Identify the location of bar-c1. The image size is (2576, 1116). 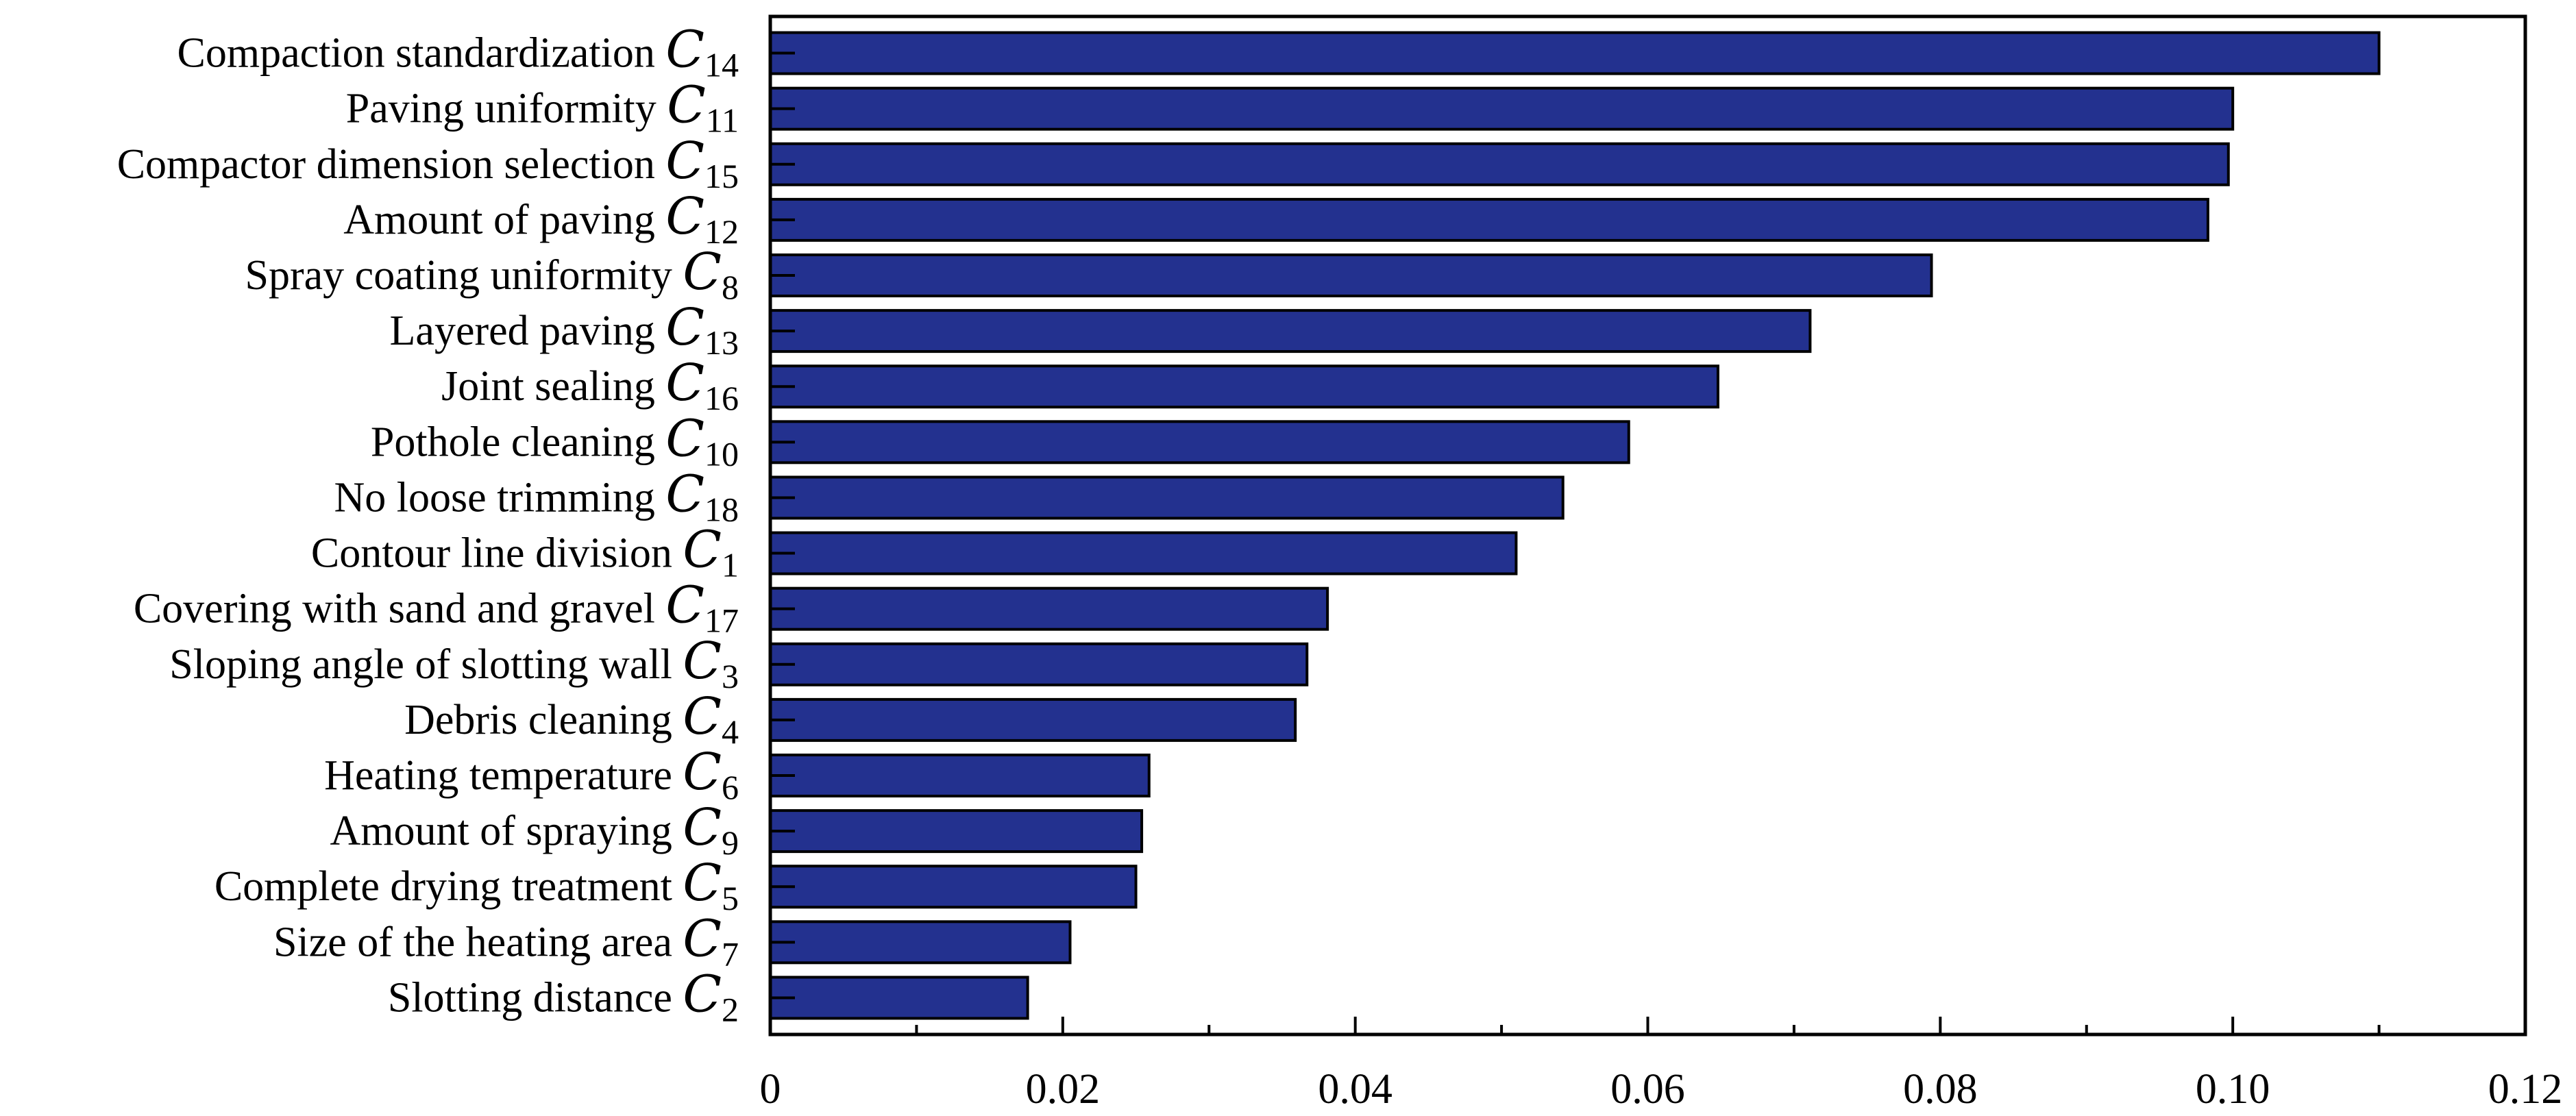
(1144, 553).